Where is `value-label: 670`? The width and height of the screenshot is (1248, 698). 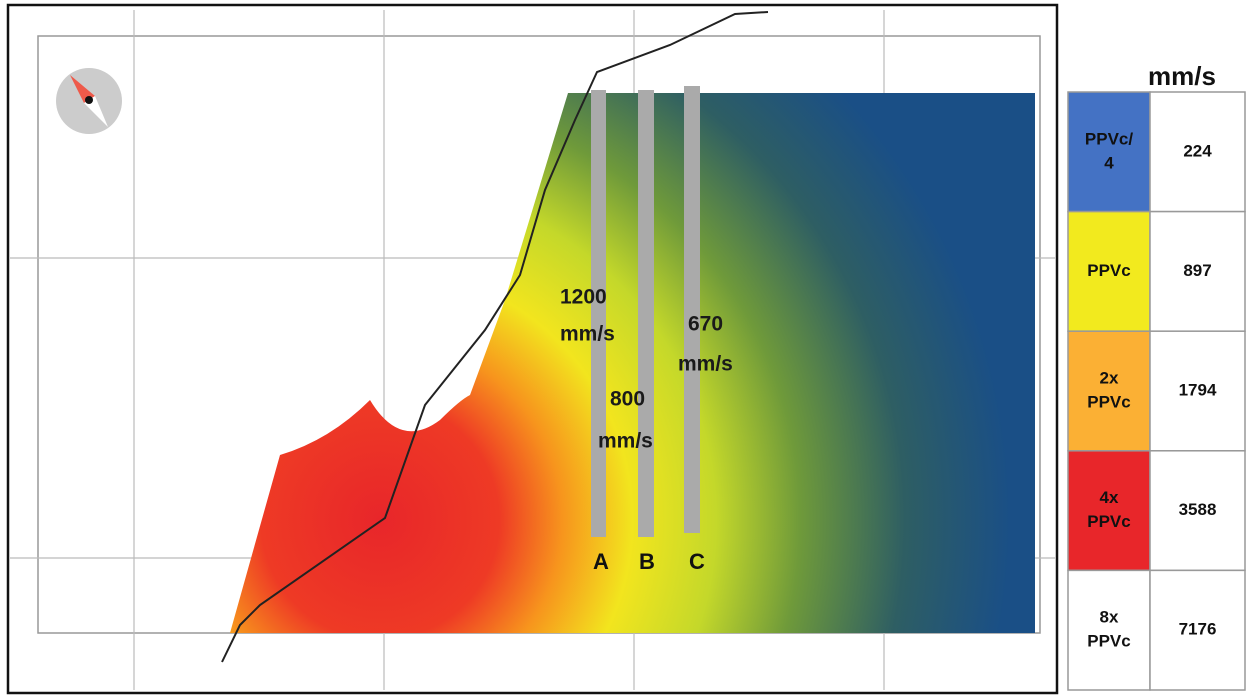
value-label: 670 is located at coordinates (705, 324).